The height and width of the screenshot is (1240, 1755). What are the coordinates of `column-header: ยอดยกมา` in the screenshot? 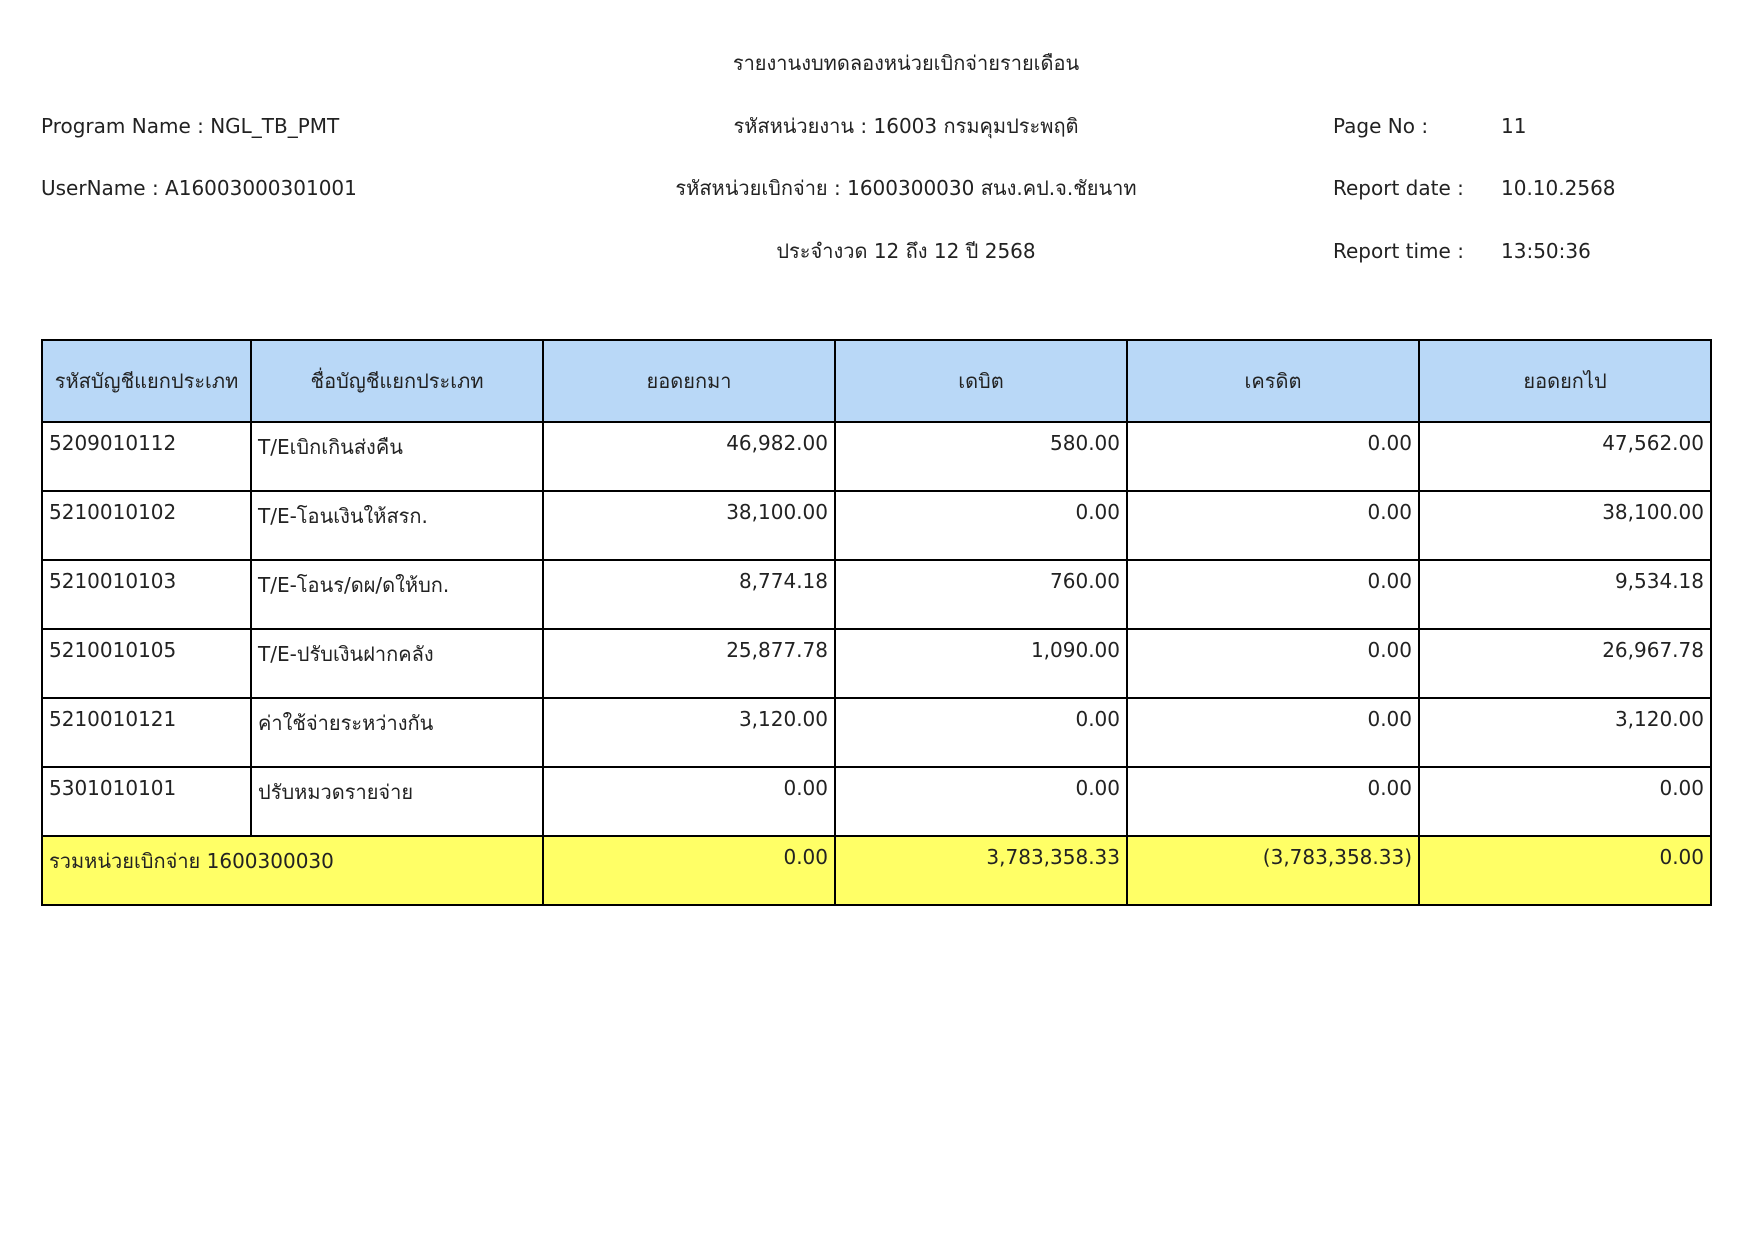 It's located at (689, 381).